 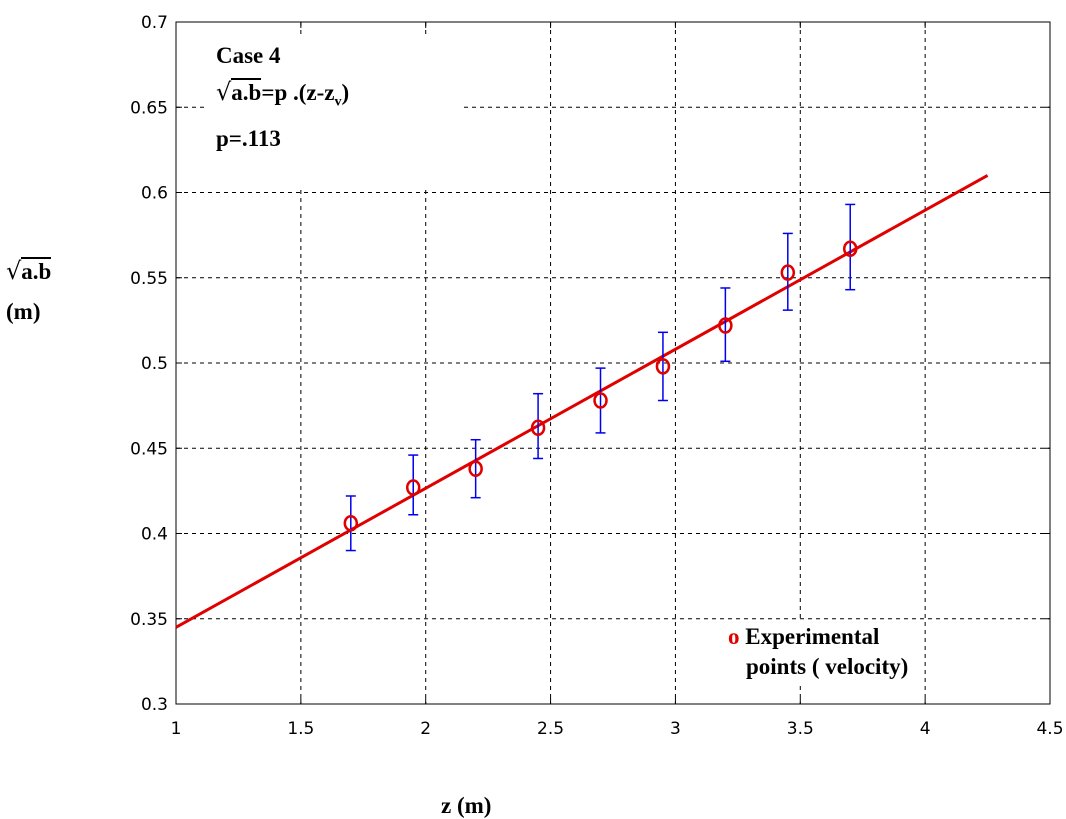 I want to click on x-tick-label: 1, so click(x=176, y=729).